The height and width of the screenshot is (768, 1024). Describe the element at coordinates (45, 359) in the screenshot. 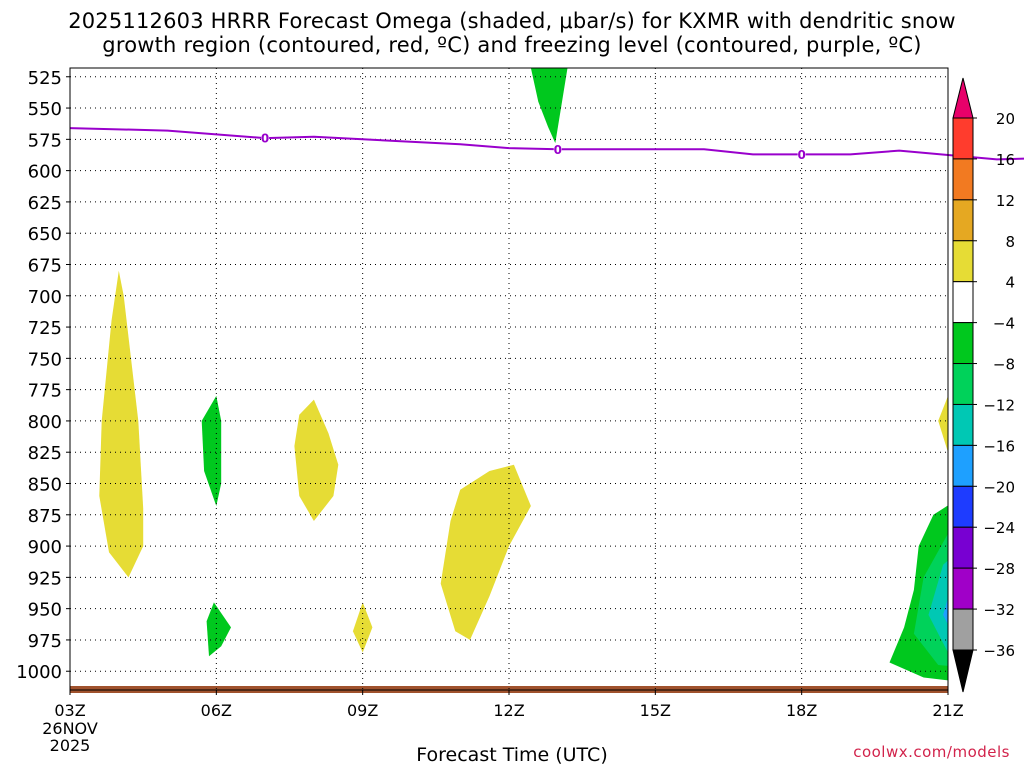

I see `y-tick-label: 750` at that location.